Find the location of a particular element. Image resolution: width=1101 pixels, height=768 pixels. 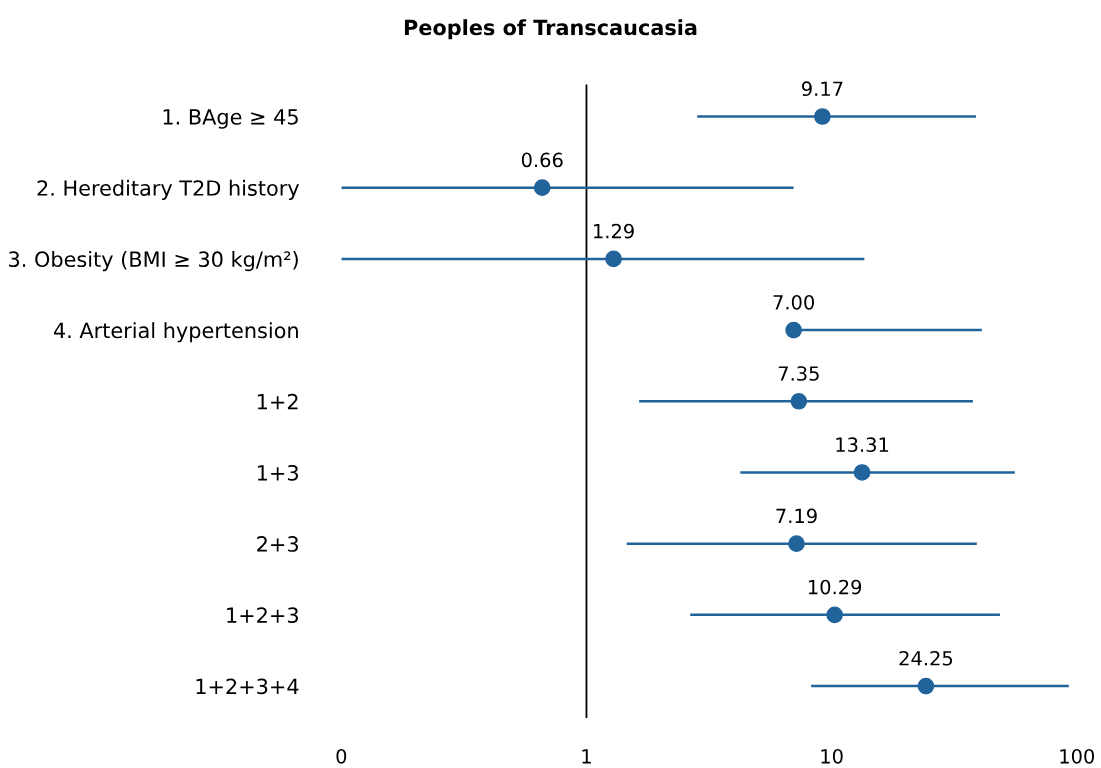

y-tick-label: 1+2 is located at coordinates (277, 401).